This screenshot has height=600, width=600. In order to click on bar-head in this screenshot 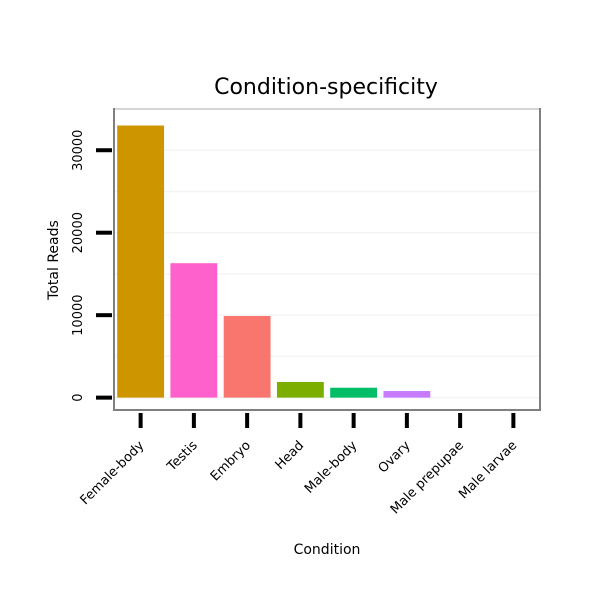, I will do `click(300, 389)`.